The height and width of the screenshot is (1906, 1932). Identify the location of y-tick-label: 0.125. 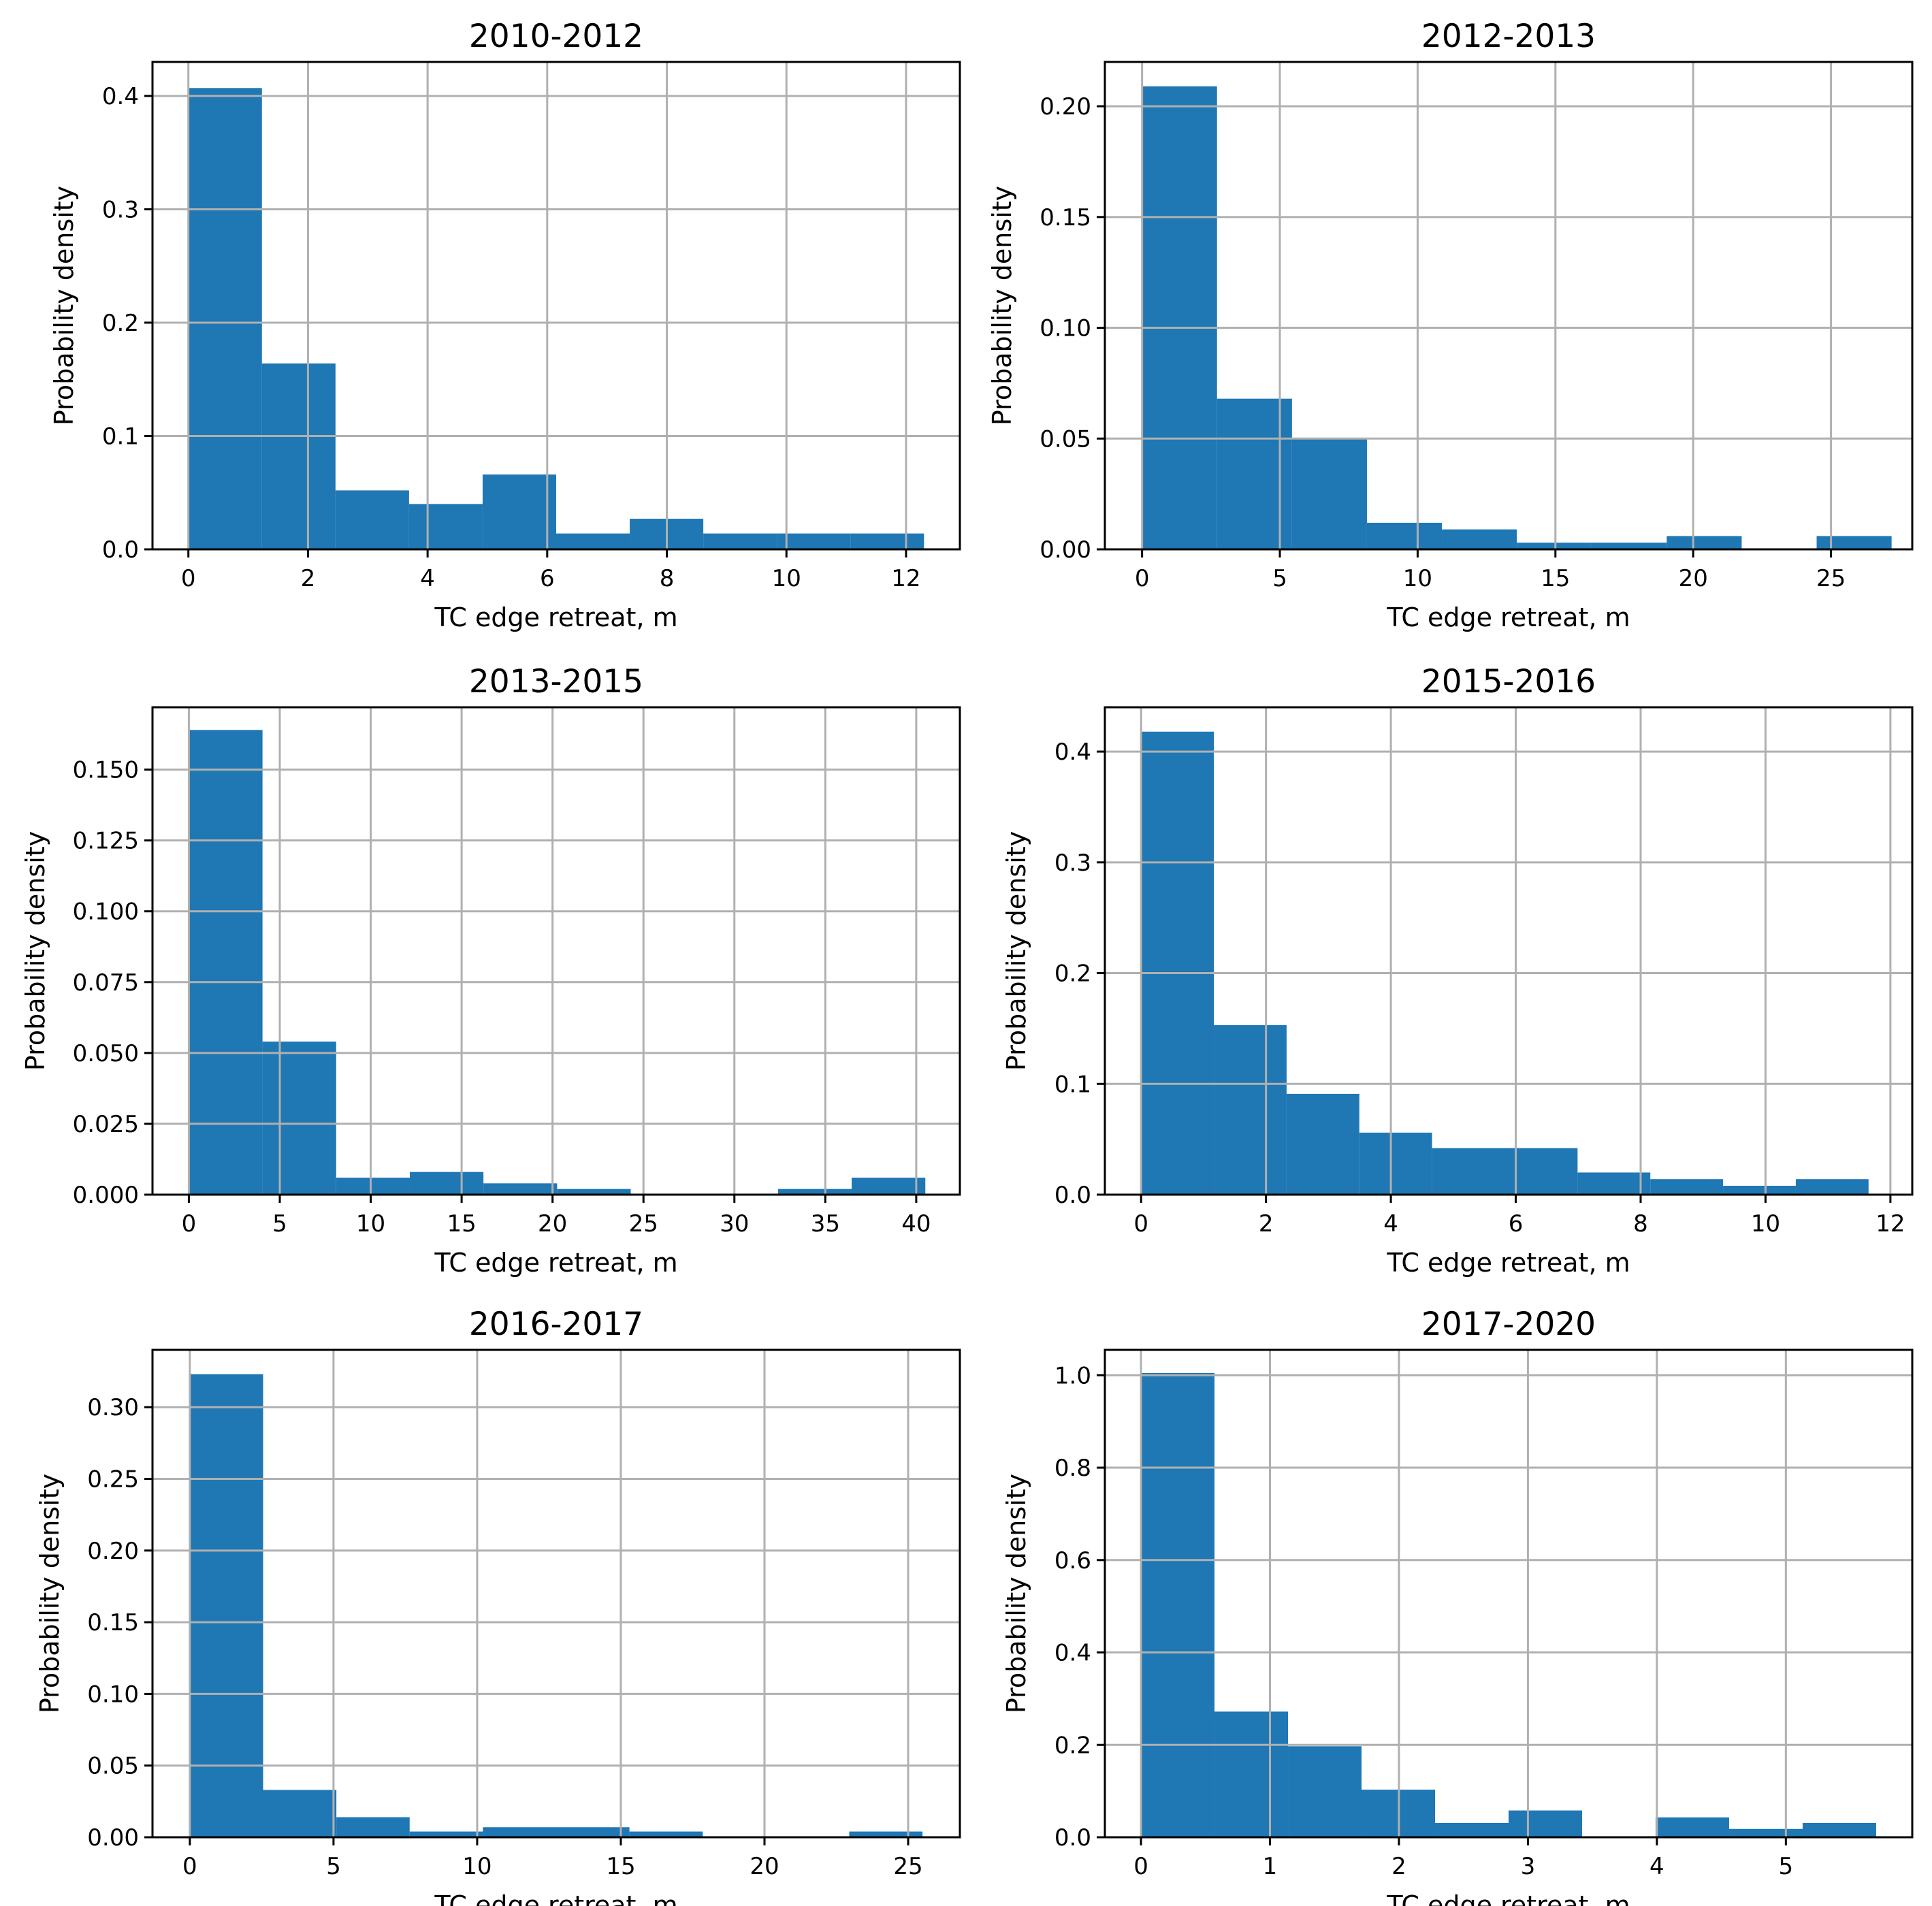
(106, 842).